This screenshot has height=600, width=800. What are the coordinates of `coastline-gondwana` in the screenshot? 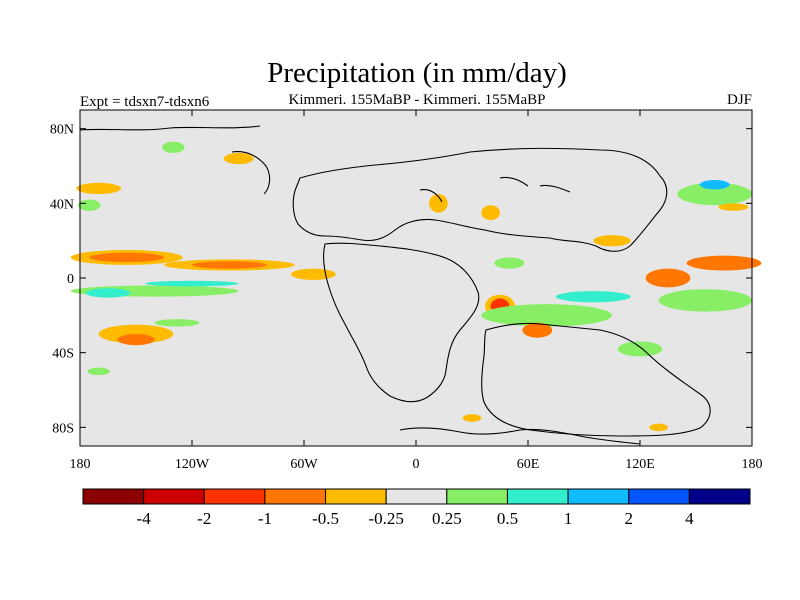 It's located at (401, 322).